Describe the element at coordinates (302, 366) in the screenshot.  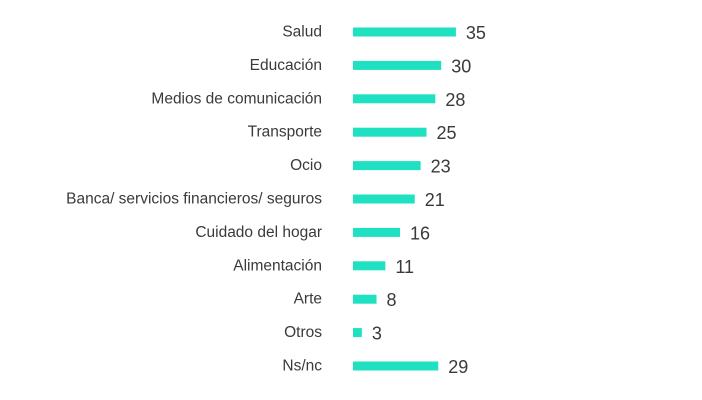
I see `category-label: Ns/nc` at that location.